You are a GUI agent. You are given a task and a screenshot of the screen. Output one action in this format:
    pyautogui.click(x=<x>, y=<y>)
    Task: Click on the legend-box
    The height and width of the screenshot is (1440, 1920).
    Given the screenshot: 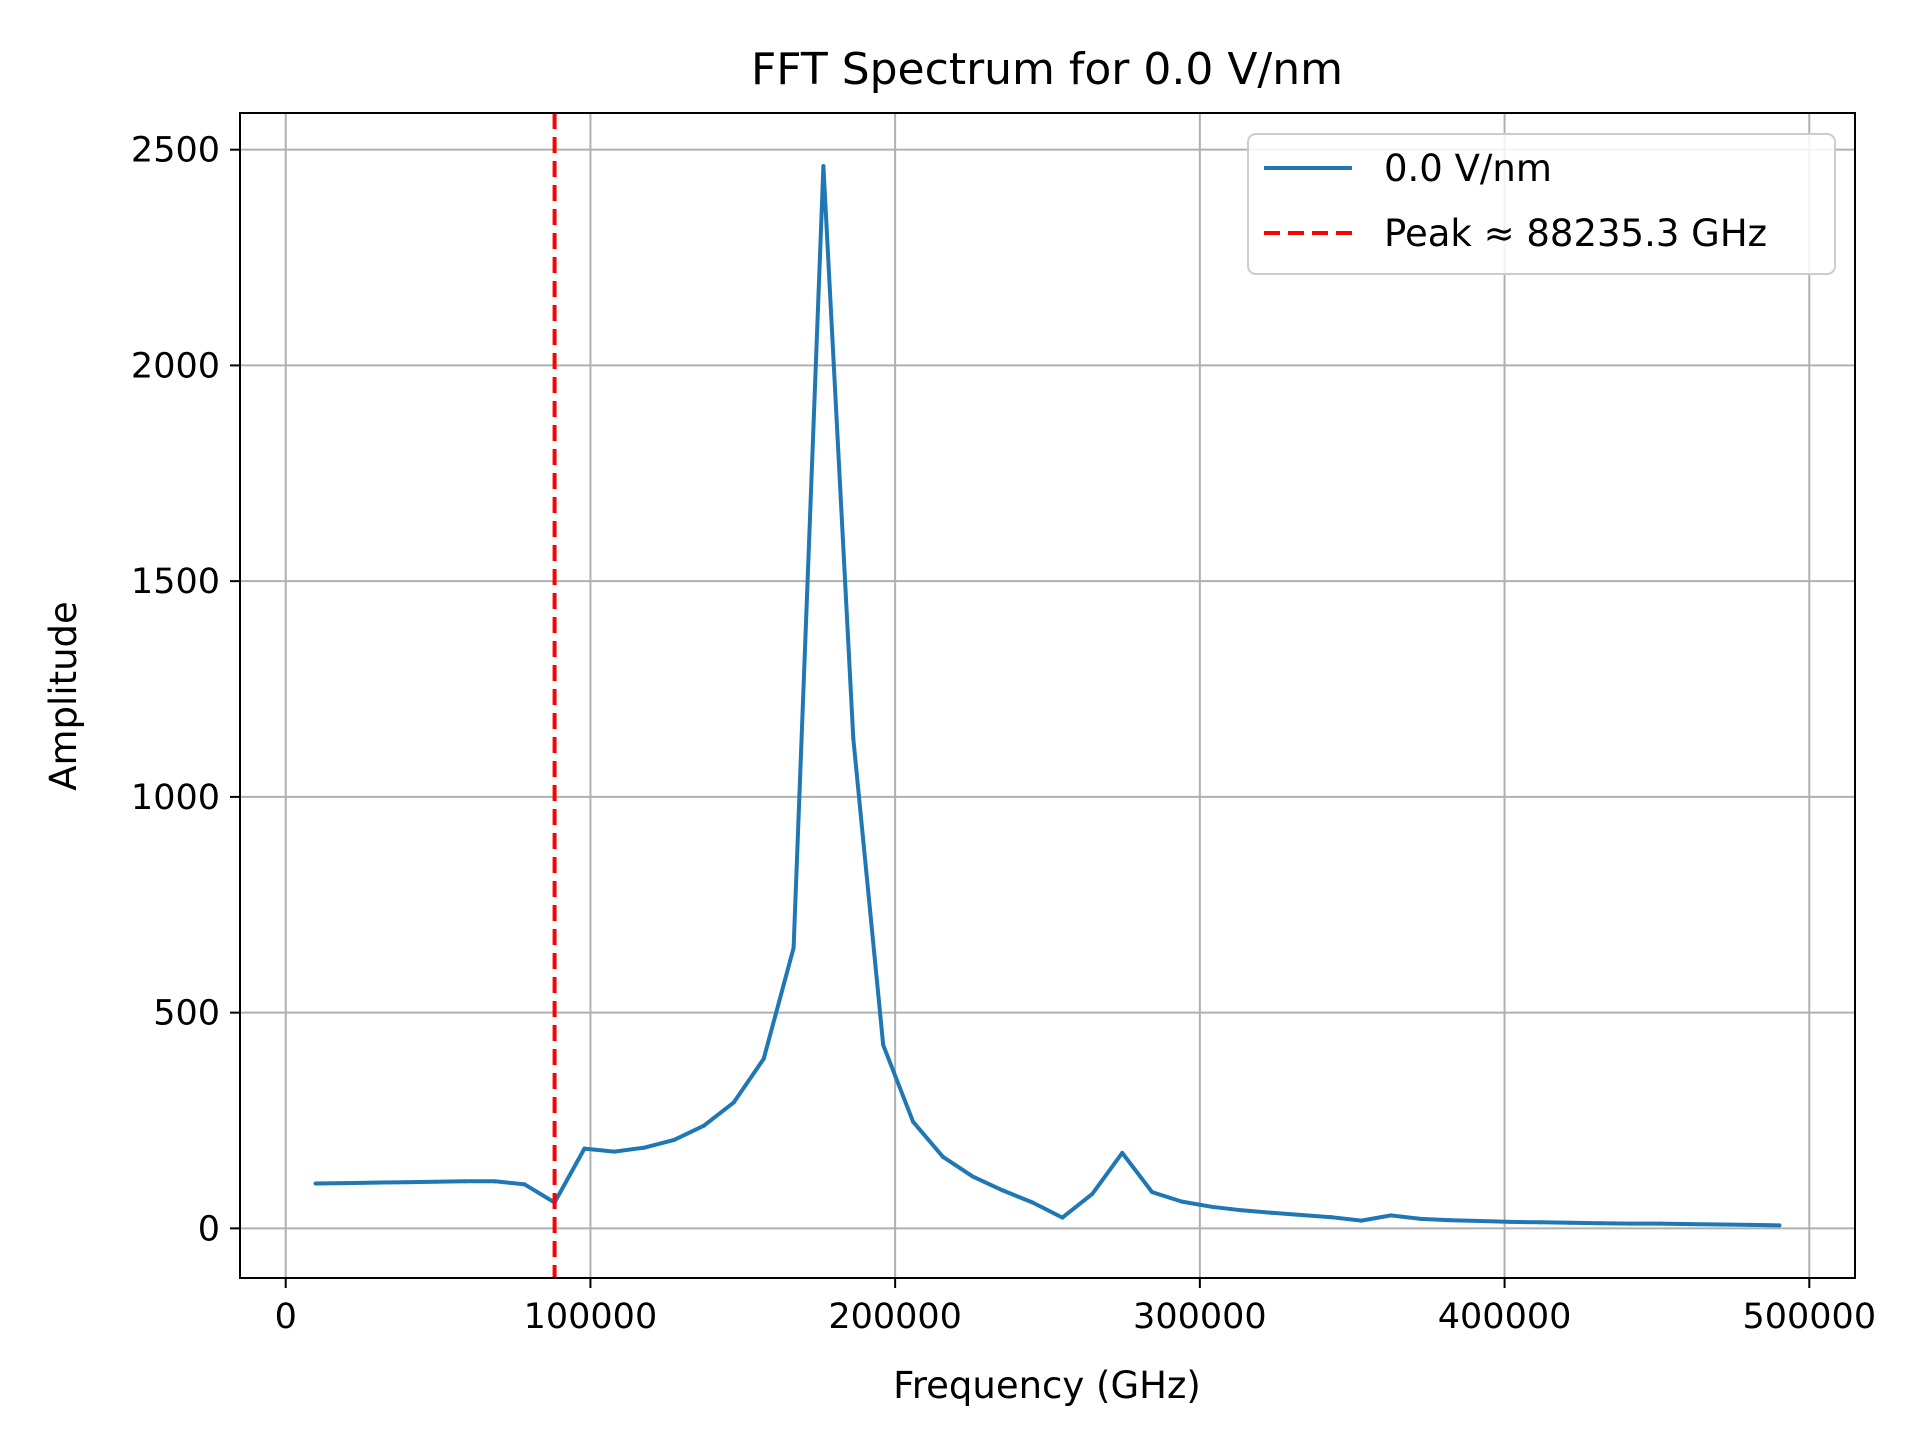 What is the action you would take?
    pyautogui.click(x=1541, y=204)
    